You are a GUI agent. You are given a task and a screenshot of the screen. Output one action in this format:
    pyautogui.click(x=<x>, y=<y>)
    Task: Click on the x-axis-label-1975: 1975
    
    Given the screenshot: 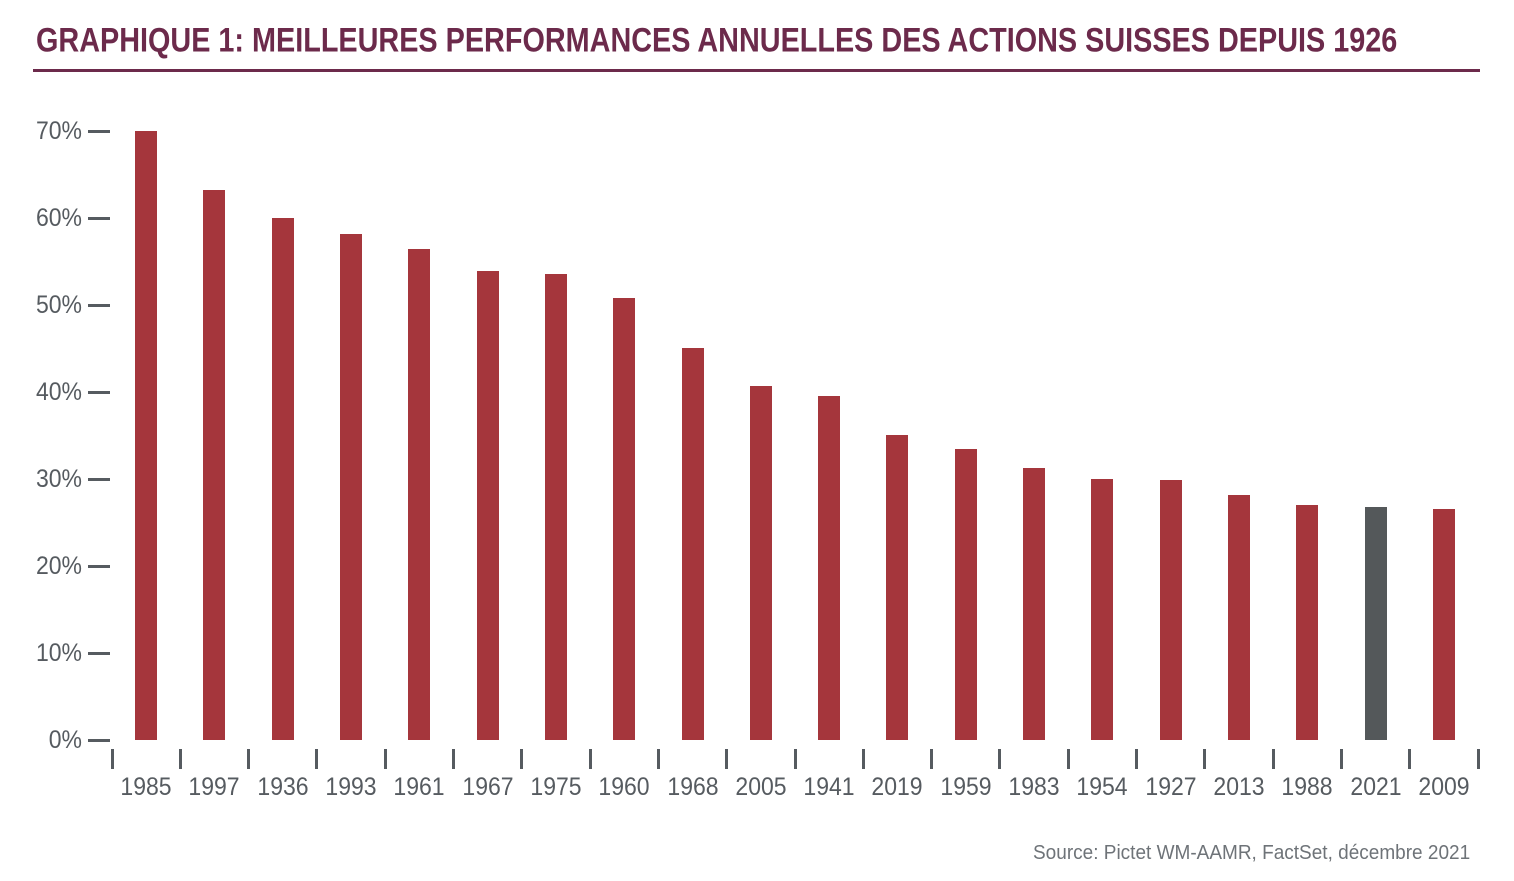 What is the action you would take?
    pyautogui.click(x=556, y=787)
    